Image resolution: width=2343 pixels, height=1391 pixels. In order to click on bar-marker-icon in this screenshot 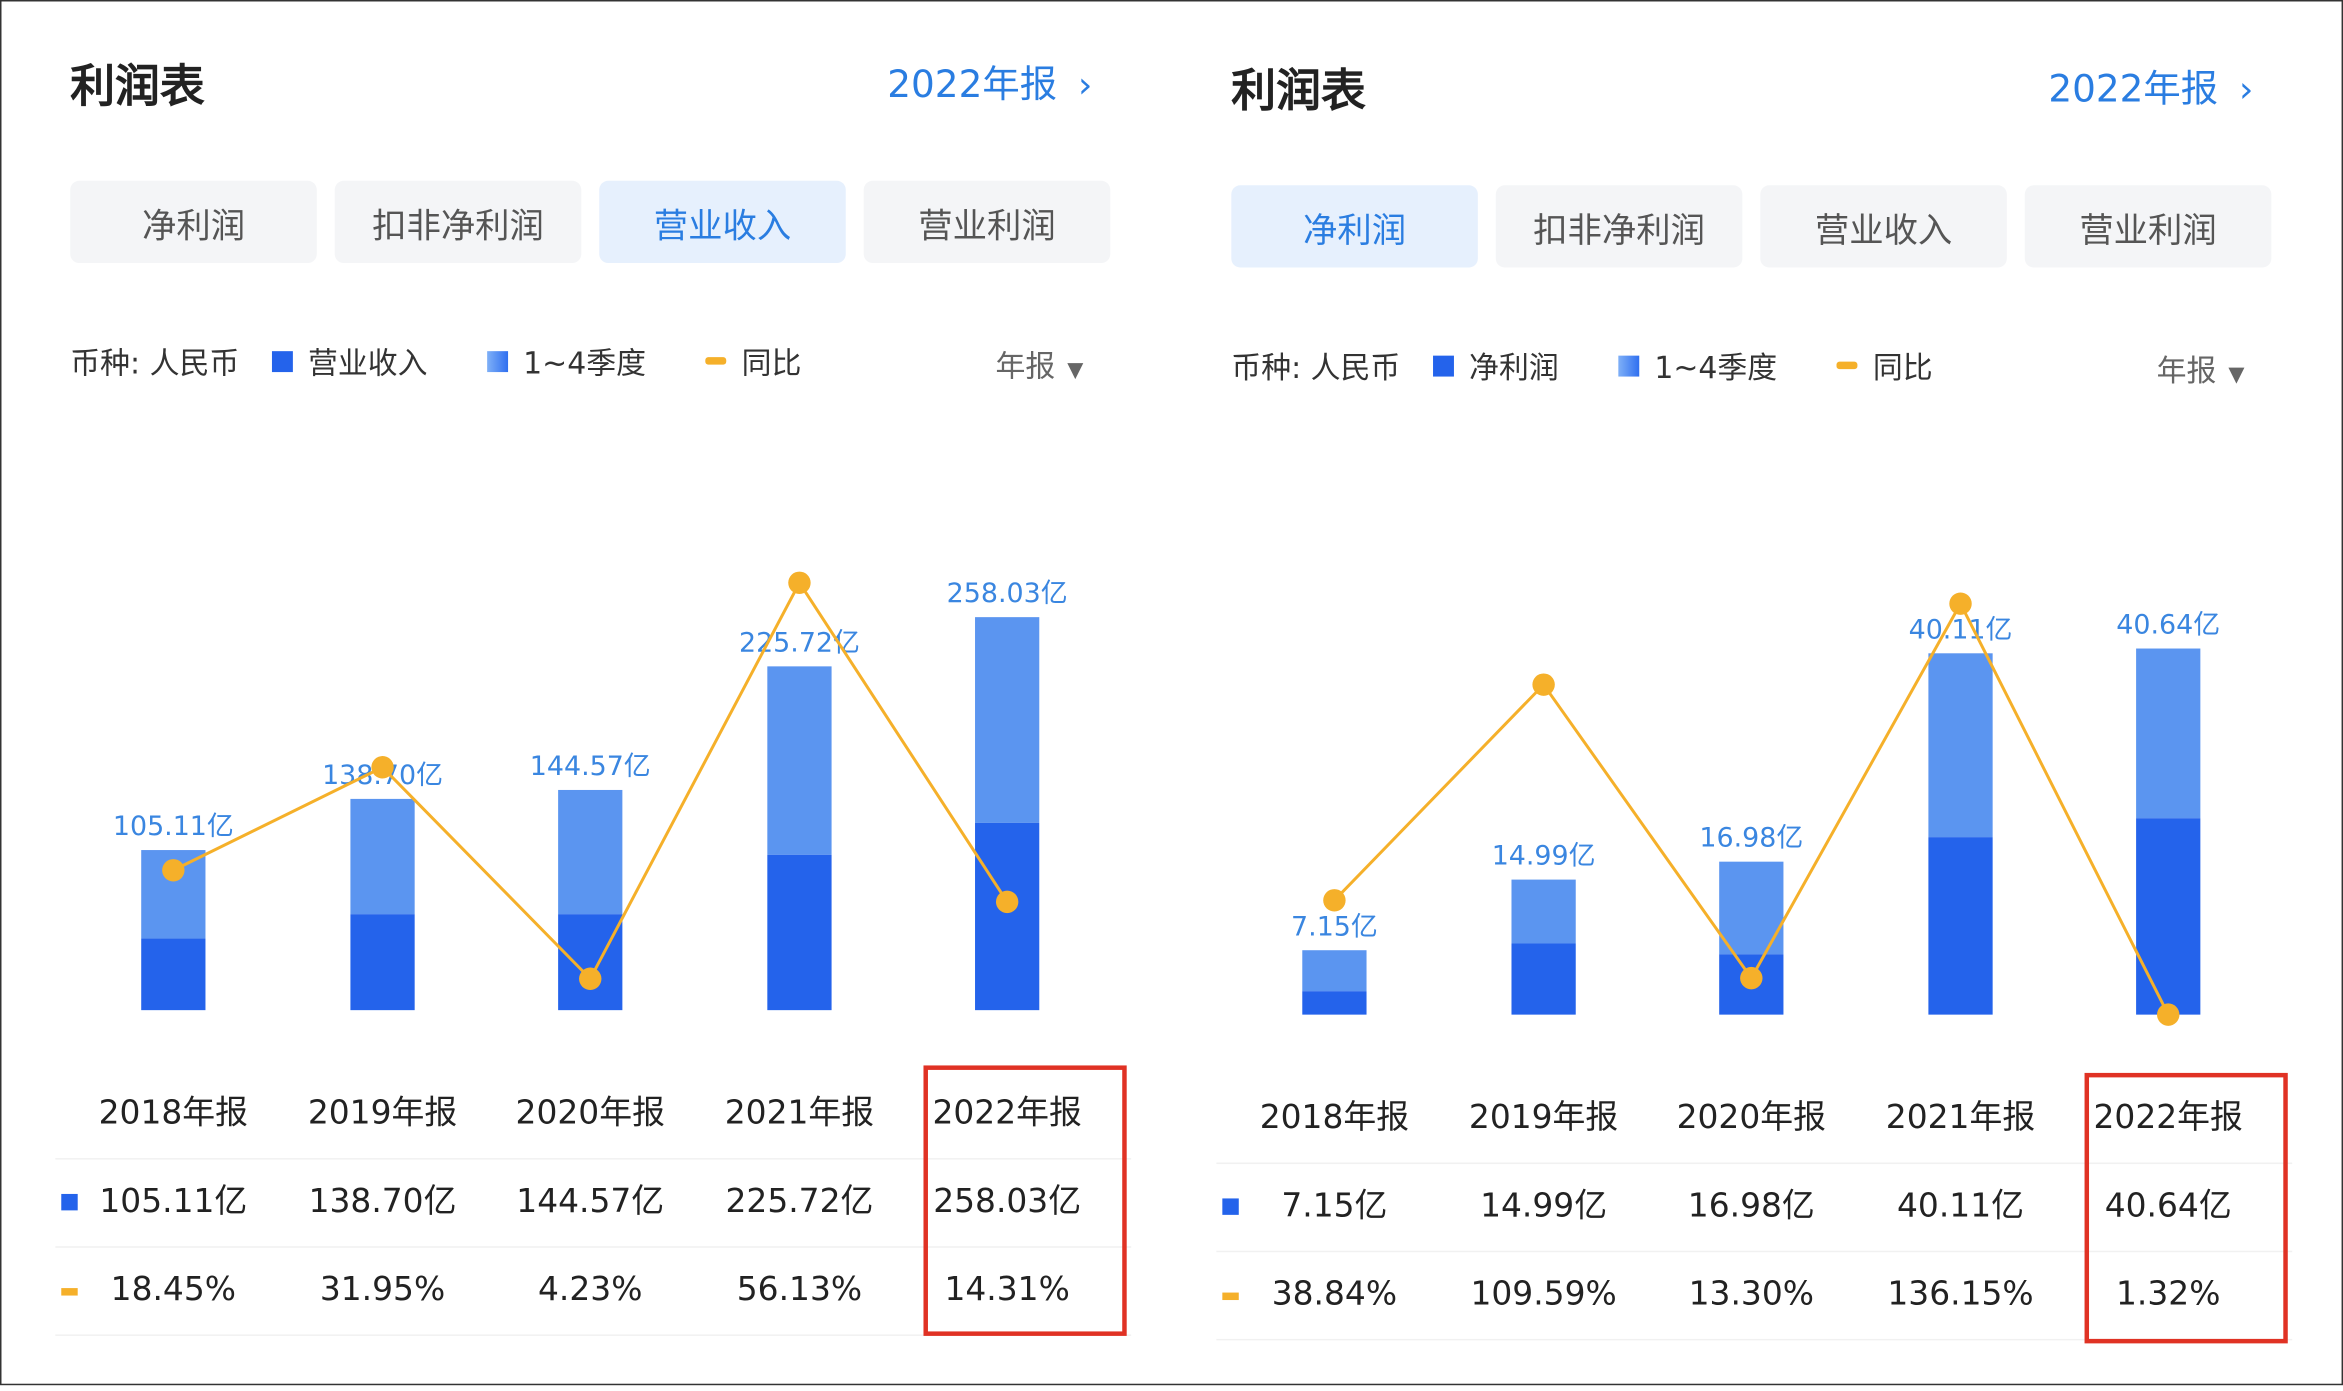, I will do `click(69, 1202)`.